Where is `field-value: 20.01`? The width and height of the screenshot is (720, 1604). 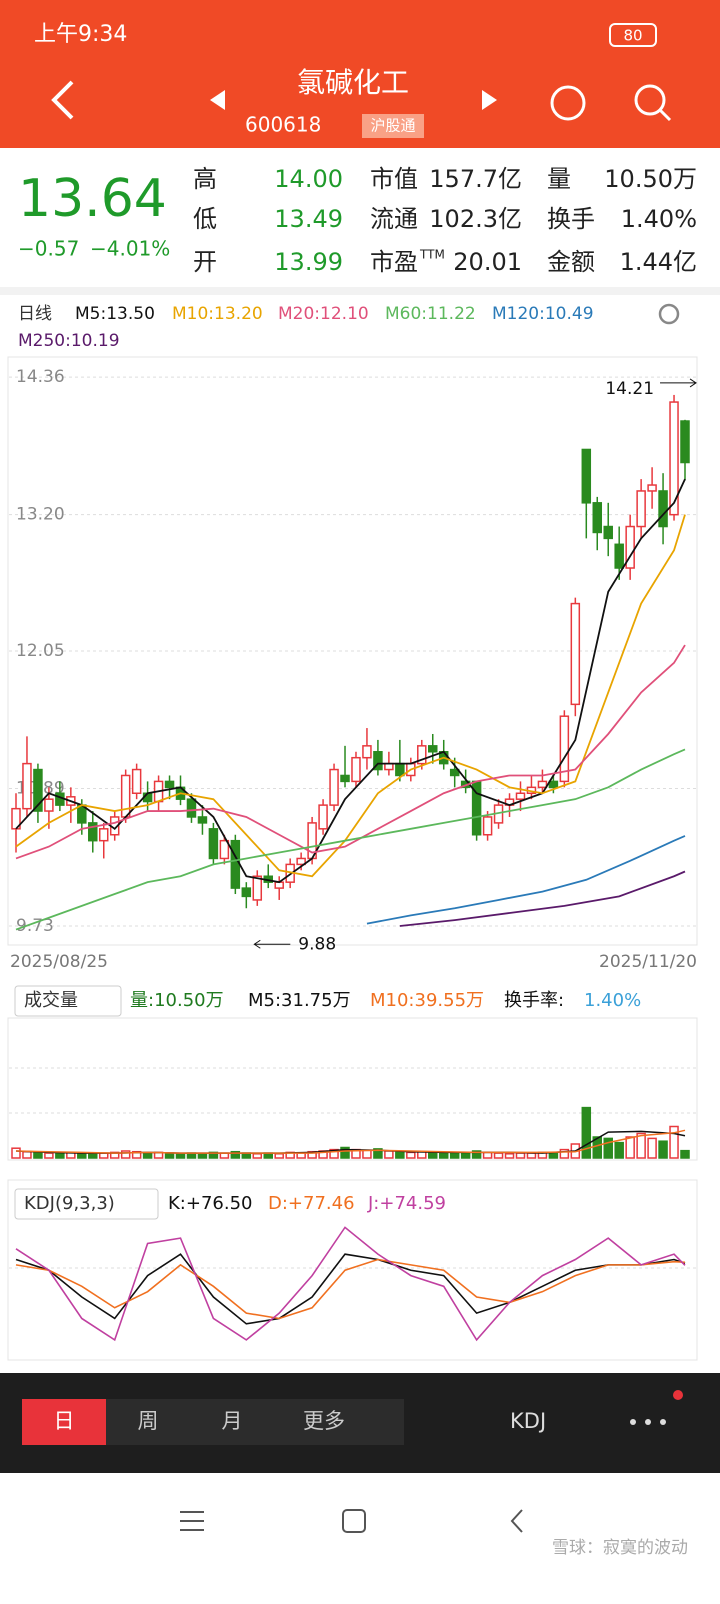
field-value: 20.01 is located at coordinates (487, 262).